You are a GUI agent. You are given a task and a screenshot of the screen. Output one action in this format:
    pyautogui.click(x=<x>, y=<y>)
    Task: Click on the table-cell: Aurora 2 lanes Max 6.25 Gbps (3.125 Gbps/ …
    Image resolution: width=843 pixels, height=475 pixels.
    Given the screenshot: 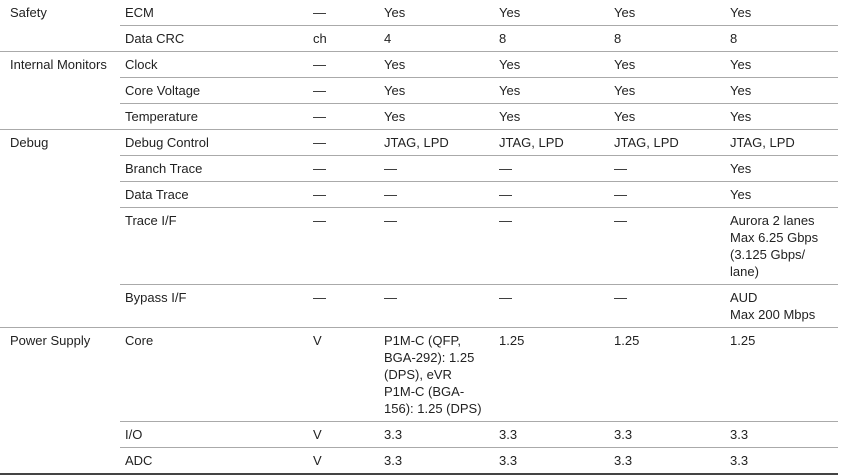 What is the action you would take?
    pyautogui.click(x=781, y=246)
    